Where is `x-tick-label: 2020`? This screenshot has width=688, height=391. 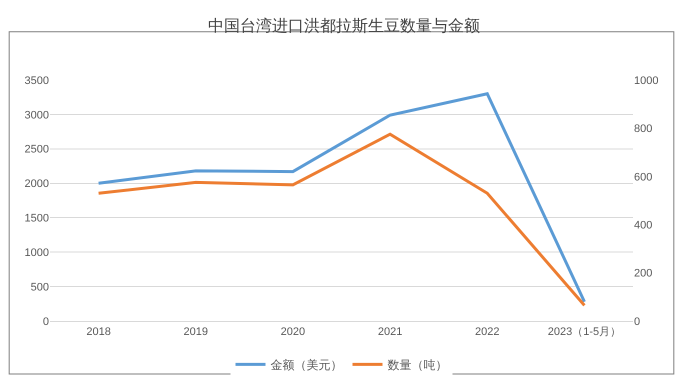 x-tick-label: 2020 is located at coordinates (293, 332).